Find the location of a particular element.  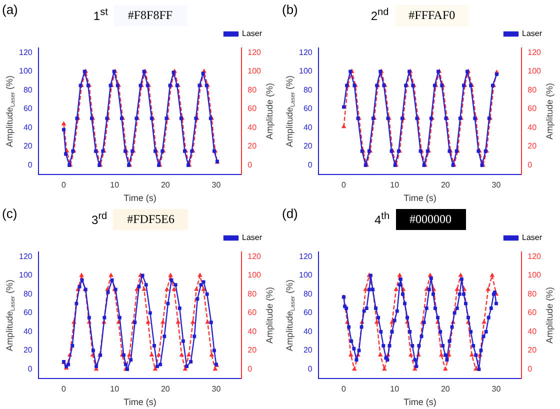

chart-title: 2$^{nd}$ is located at coordinates (379, 15).